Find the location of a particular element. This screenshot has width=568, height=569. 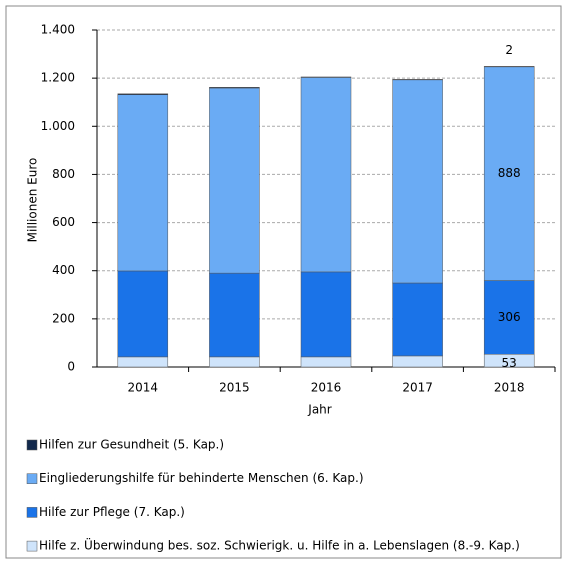

y-tick-label: 1.200 is located at coordinates (58, 78).